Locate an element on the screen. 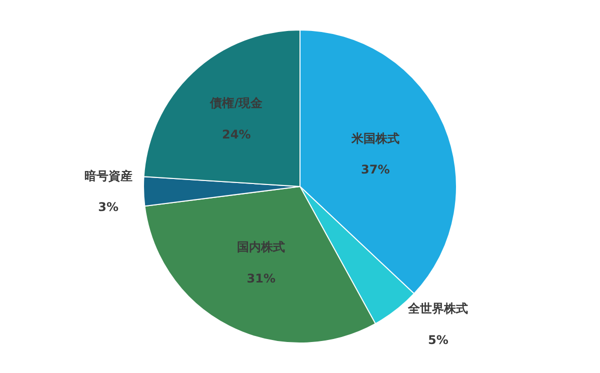  data-label: 31% is located at coordinates (261, 278).